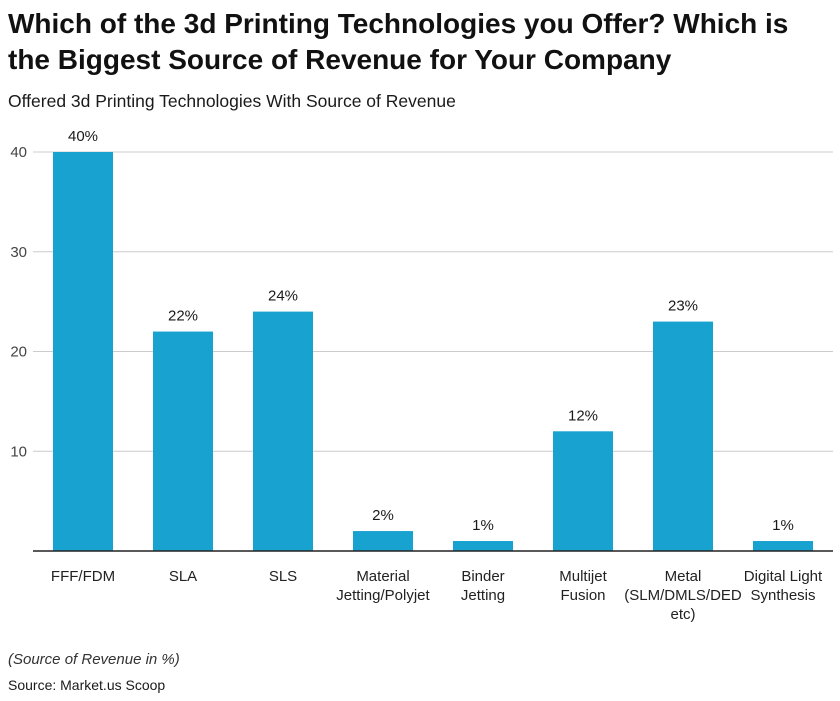 The height and width of the screenshot is (701, 840). What do you see at coordinates (583, 415) in the screenshot?
I see `data-label: 12%` at bounding box center [583, 415].